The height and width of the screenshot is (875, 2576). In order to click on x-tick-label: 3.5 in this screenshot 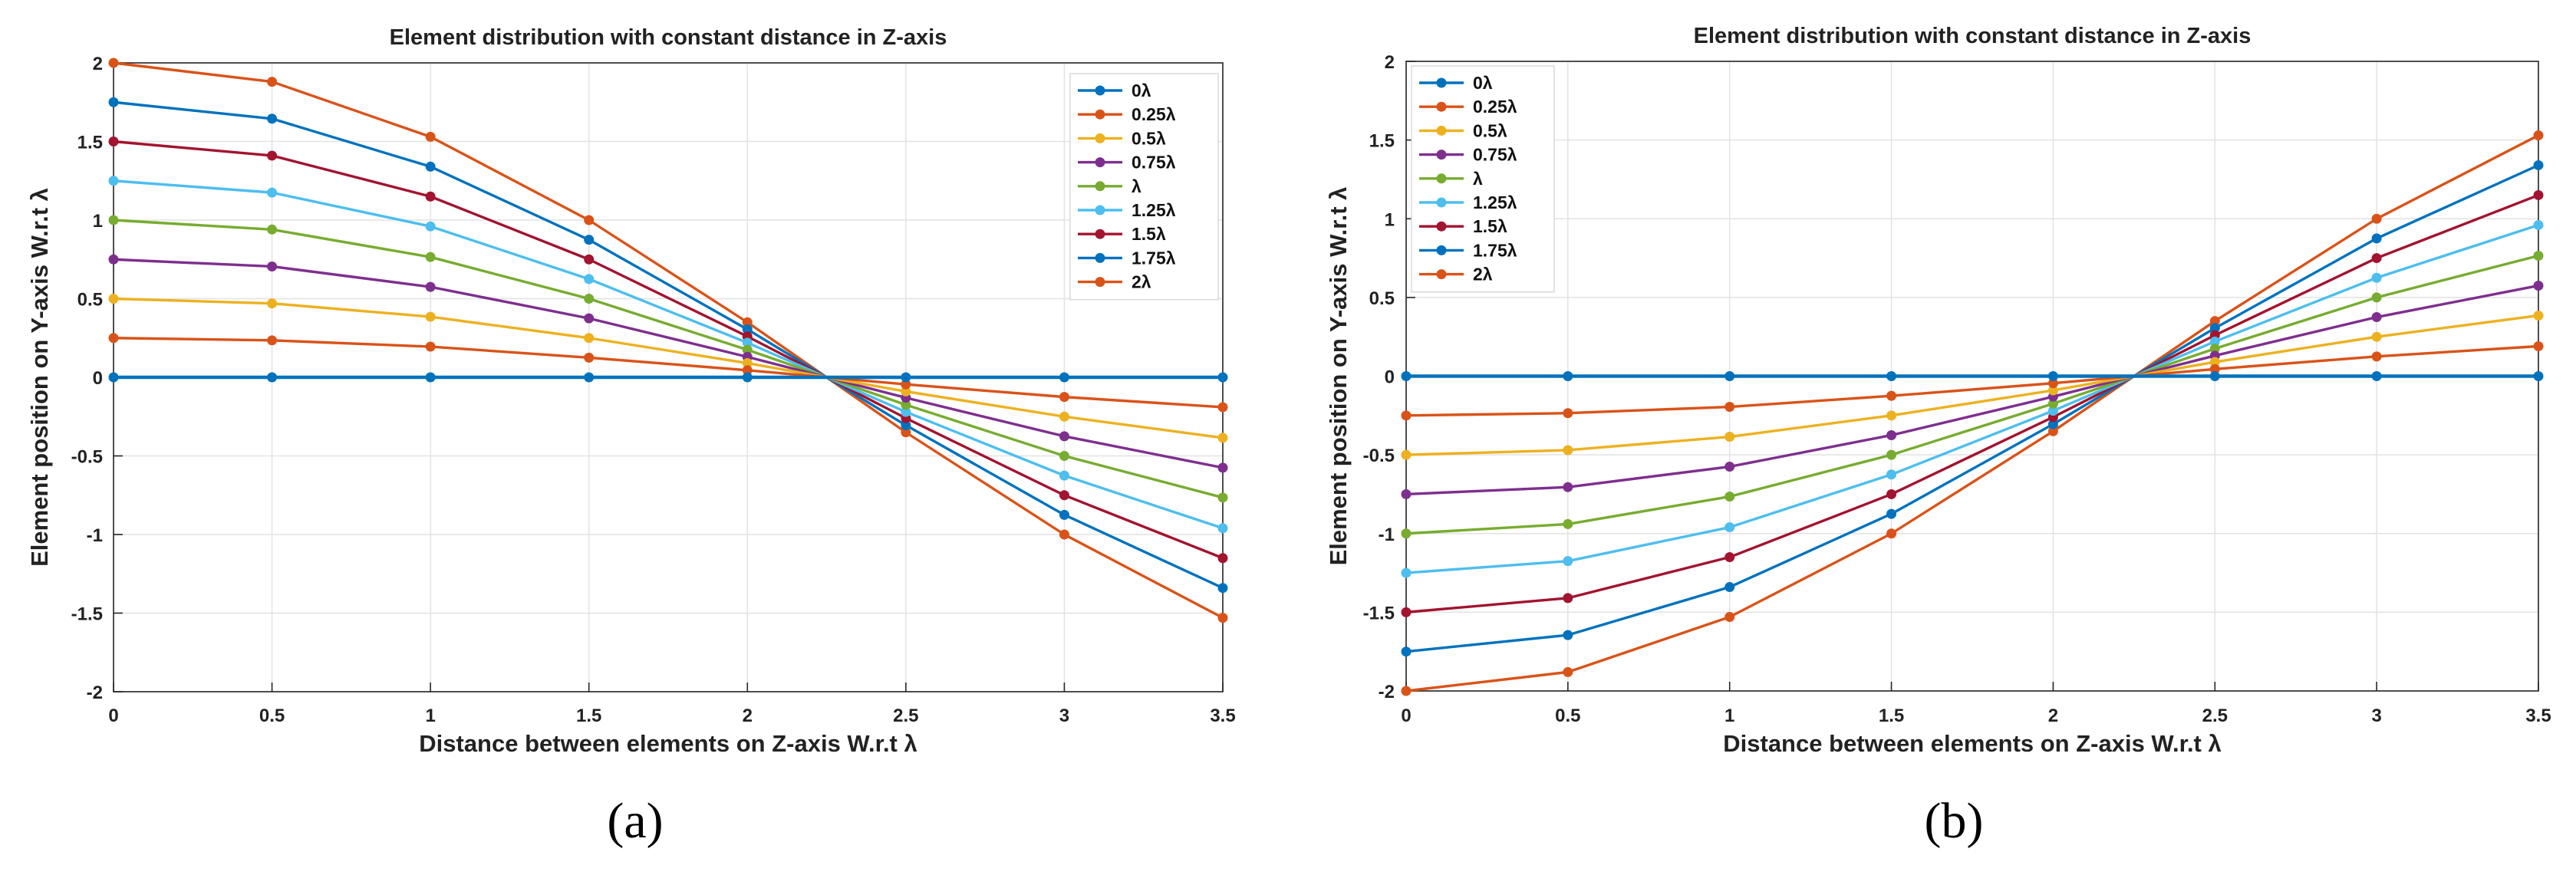, I will do `click(1222, 716)`.